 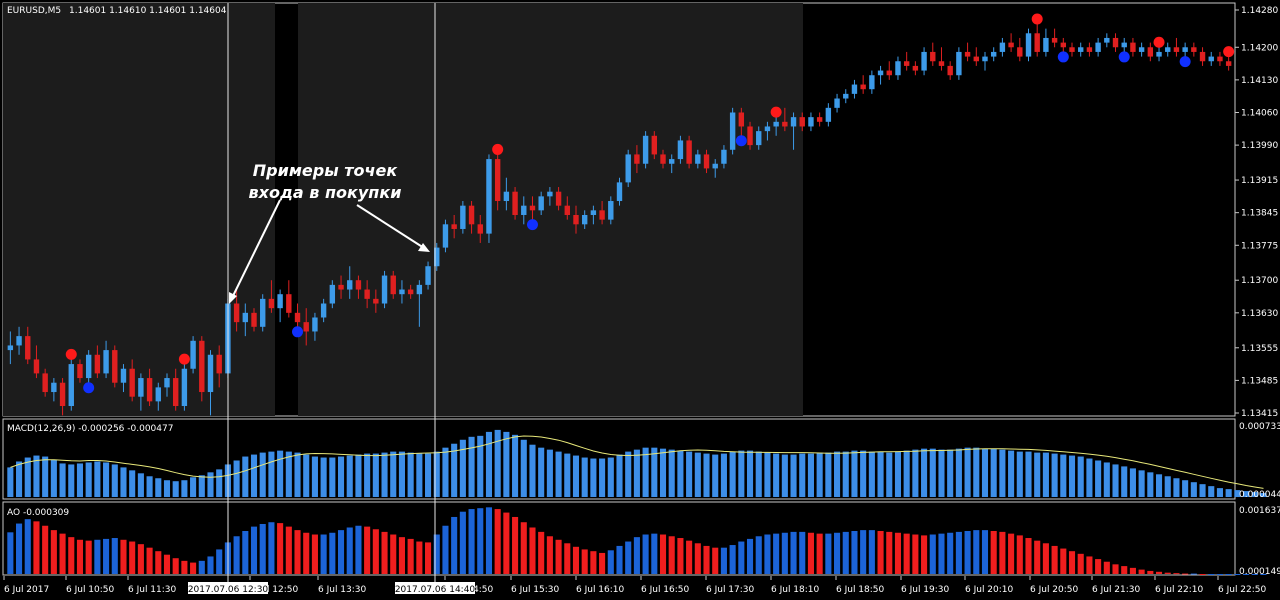 What do you see at coordinates (730, 590) in the screenshot?
I see `time-tick-label: 6 Jul 17:30` at bounding box center [730, 590].